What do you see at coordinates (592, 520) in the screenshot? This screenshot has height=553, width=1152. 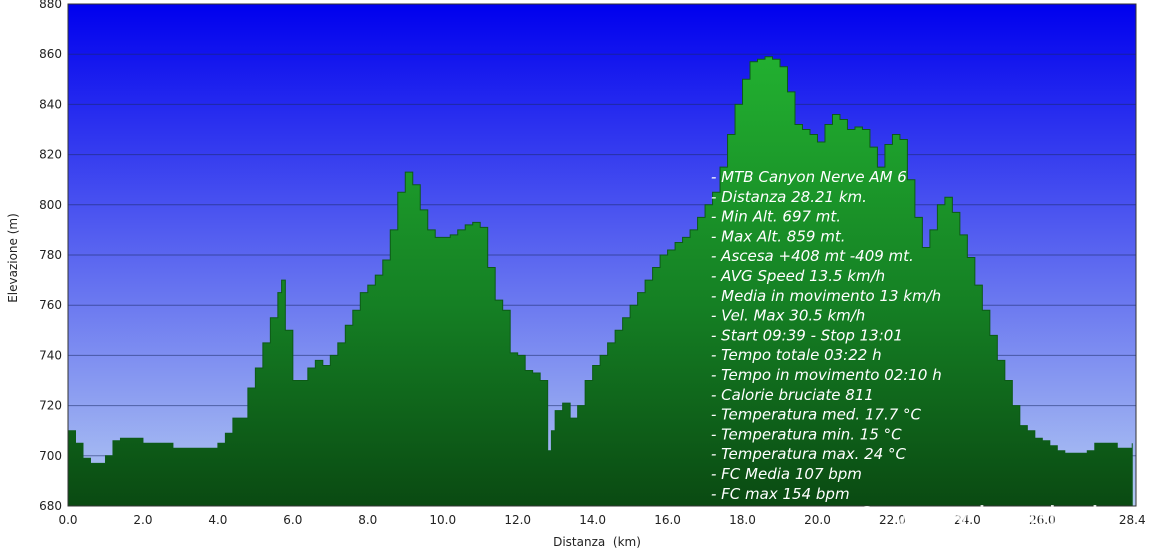 I see `x-tick-label: 14.0` at bounding box center [592, 520].